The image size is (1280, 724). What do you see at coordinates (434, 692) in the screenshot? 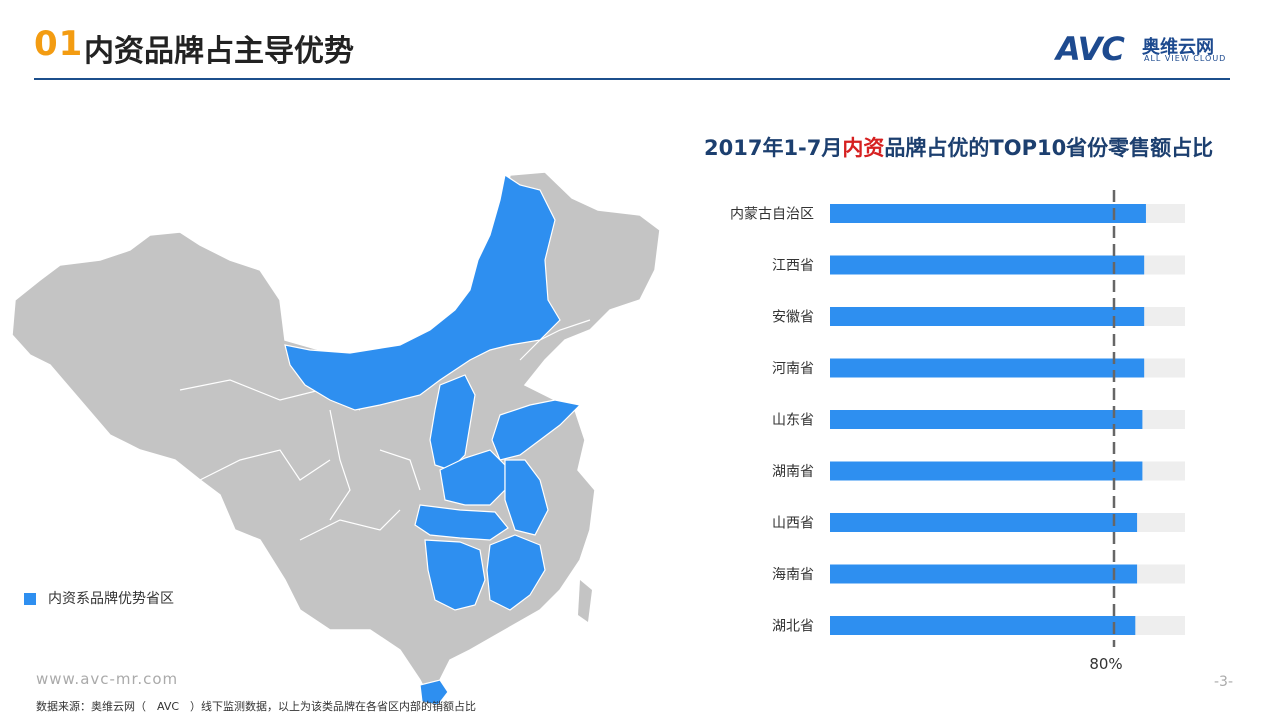
I see `province-hainan` at bounding box center [434, 692].